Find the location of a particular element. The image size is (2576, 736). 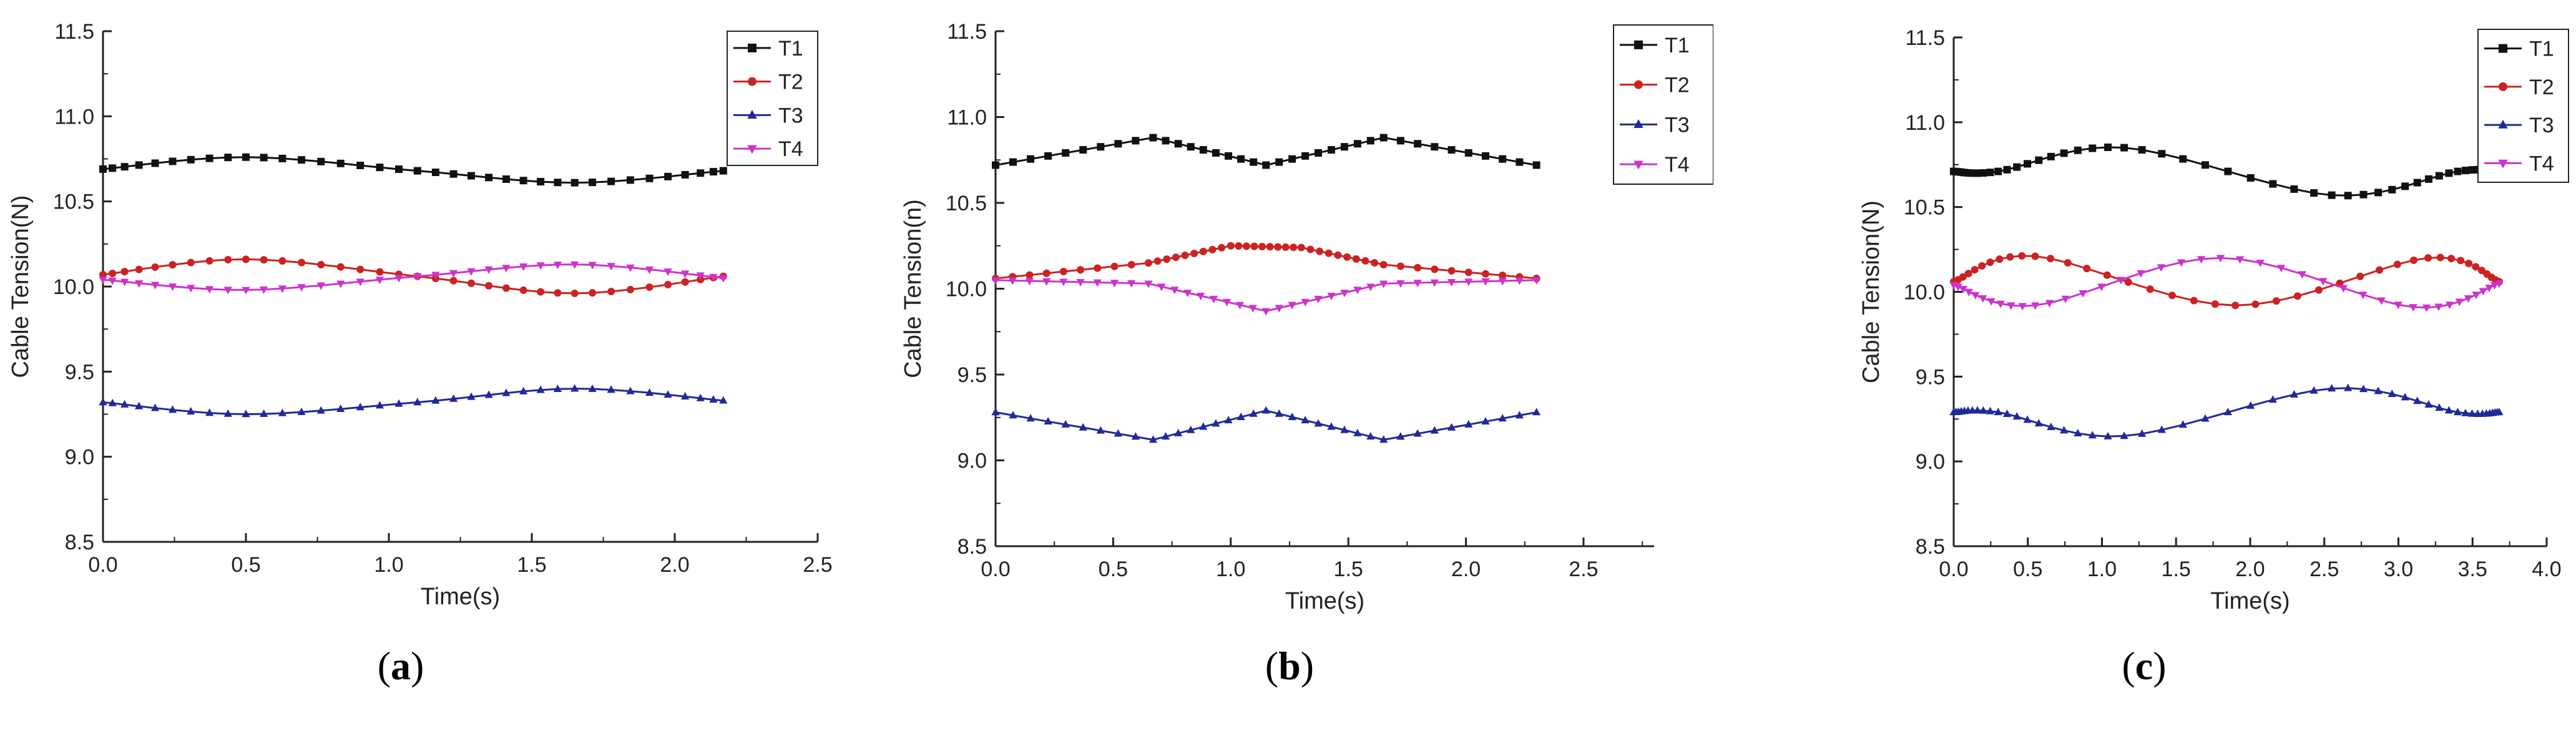

x-axis-title: Time(s) is located at coordinates (460, 597).